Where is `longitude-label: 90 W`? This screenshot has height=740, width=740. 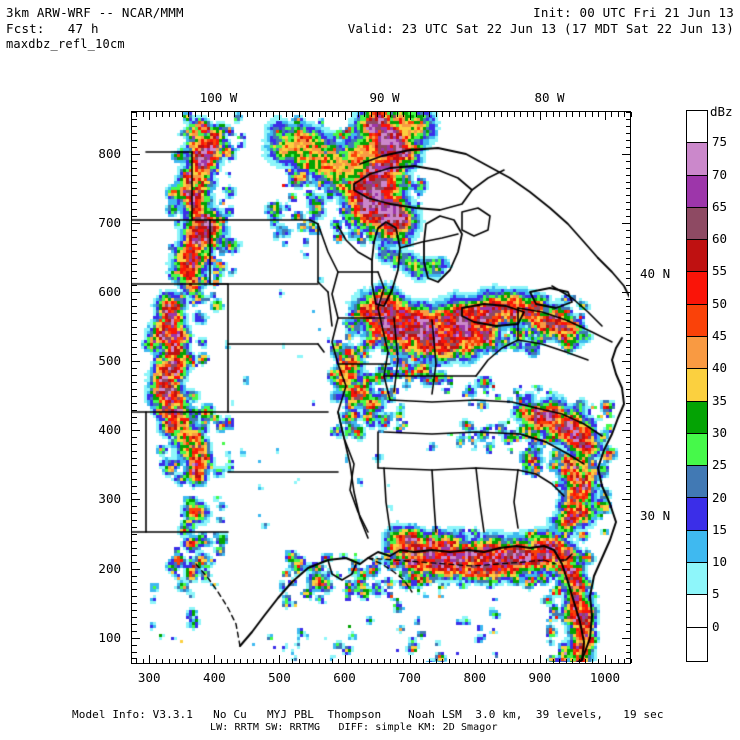 longitude-label: 90 W is located at coordinates (384, 97).